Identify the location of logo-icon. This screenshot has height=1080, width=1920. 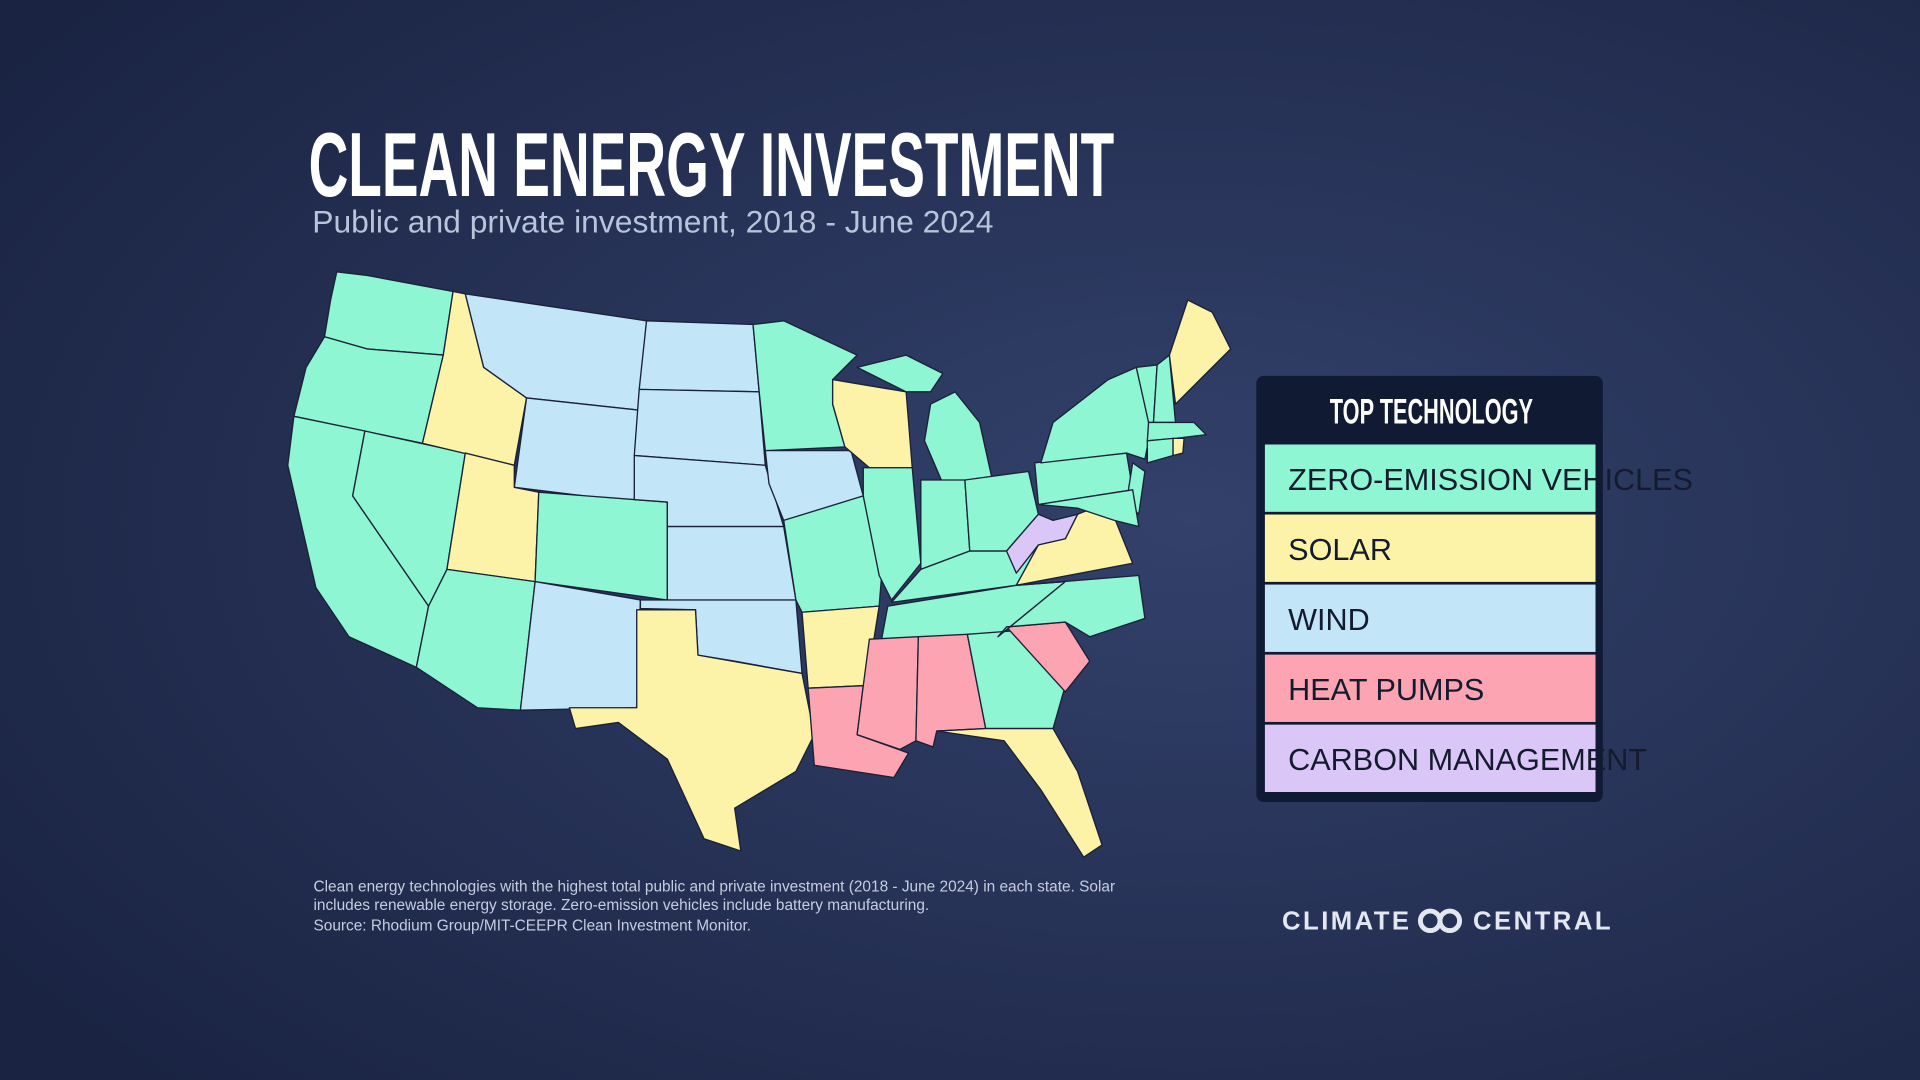
(1450, 921).